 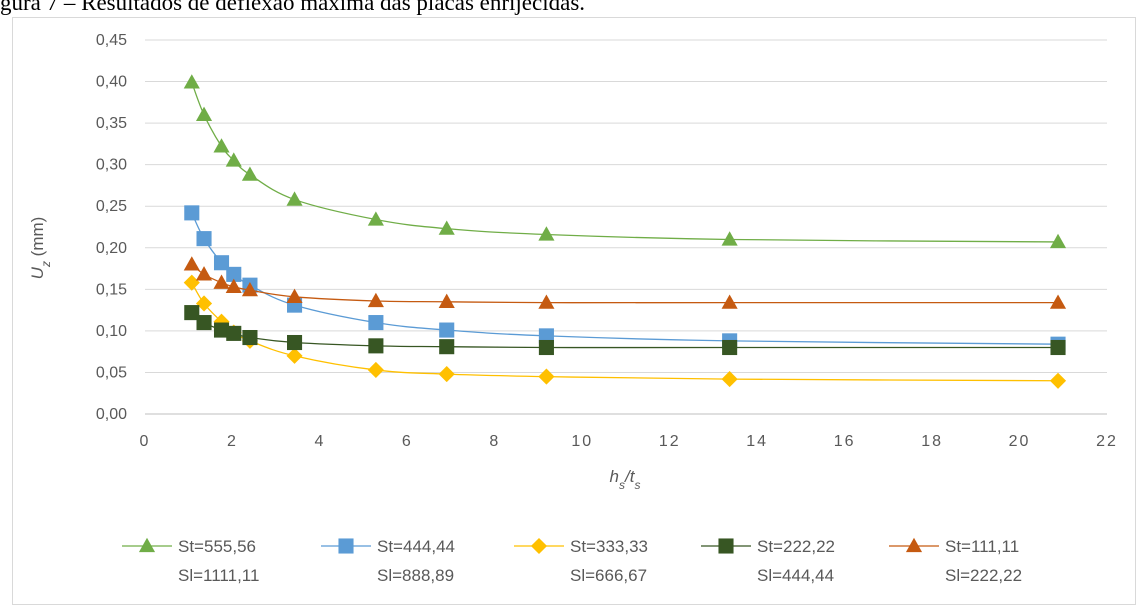 What do you see at coordinates (845, 441) in the screenshot?
I see `x-tick-label: 16` at bounding box center [845, 441].